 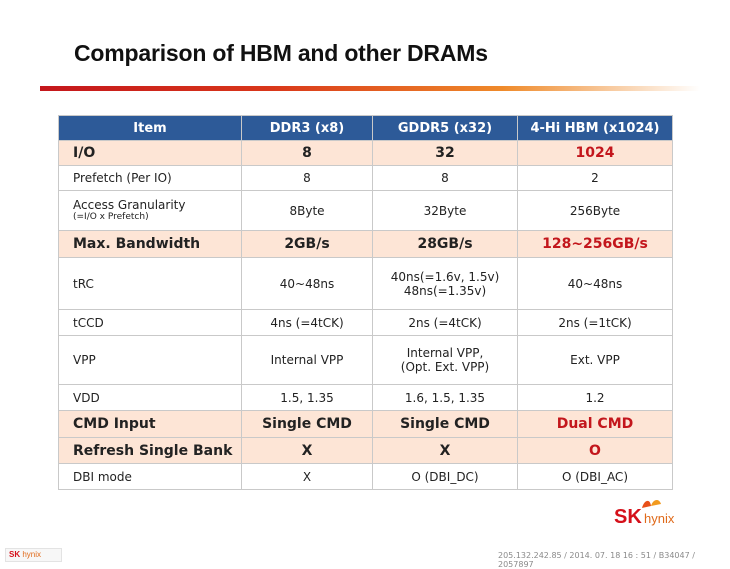 What do you see at coordinates (370, 88) in the screenshot?
I see `title-underline` at bounding box center [370, 88].